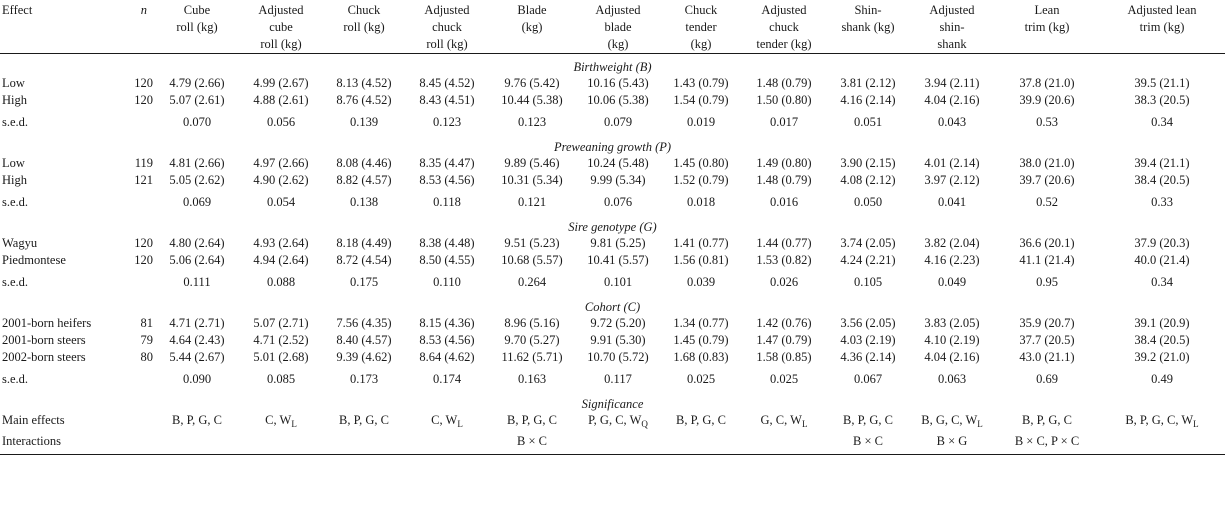  I want to click on sed-cell: 0.101, so click(618, 282).